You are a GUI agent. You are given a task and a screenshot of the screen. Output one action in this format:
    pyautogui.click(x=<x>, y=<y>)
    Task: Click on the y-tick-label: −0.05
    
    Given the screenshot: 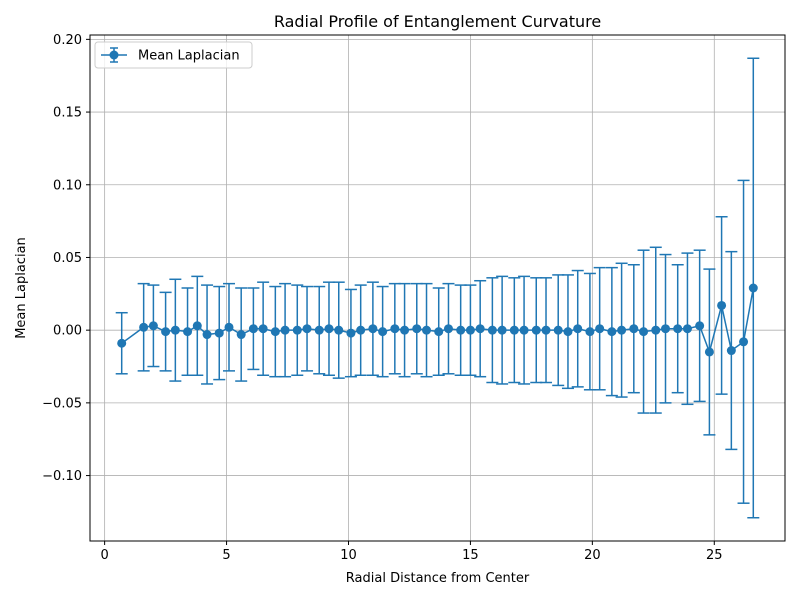 What is the action you would take?
    pyautogui.click(x=62, y=403)
    